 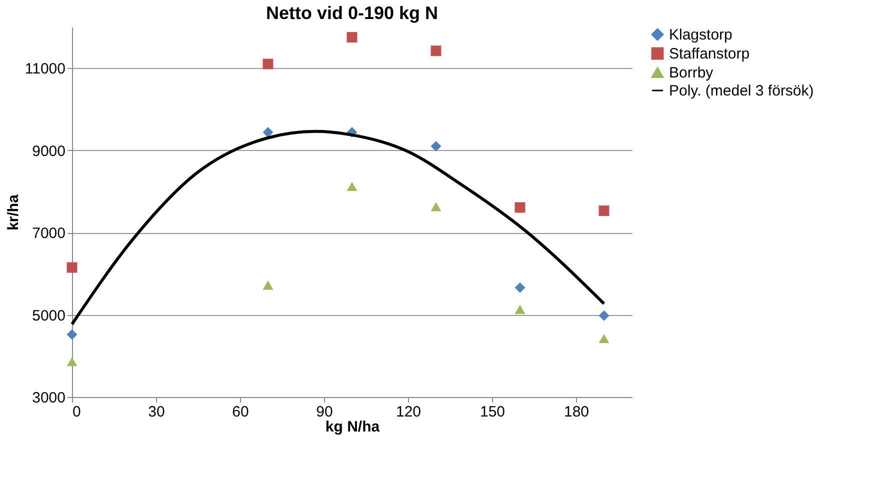 I want to click on x-tick-label: 30, so click(x=156, y=412).